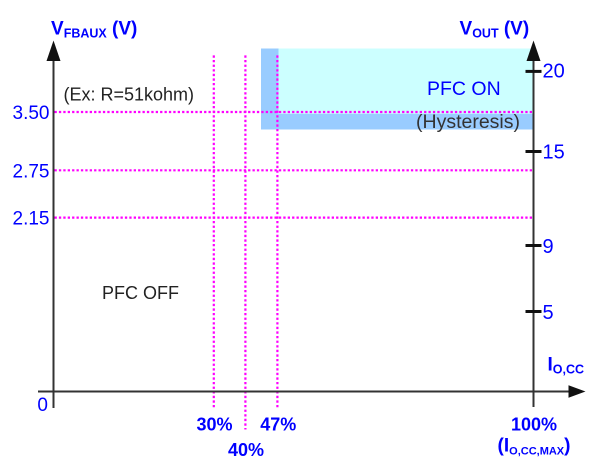 The width and height of the screenshot is (606, 460). I want to click on svg-text: PFC OFF, so click(140, 293).